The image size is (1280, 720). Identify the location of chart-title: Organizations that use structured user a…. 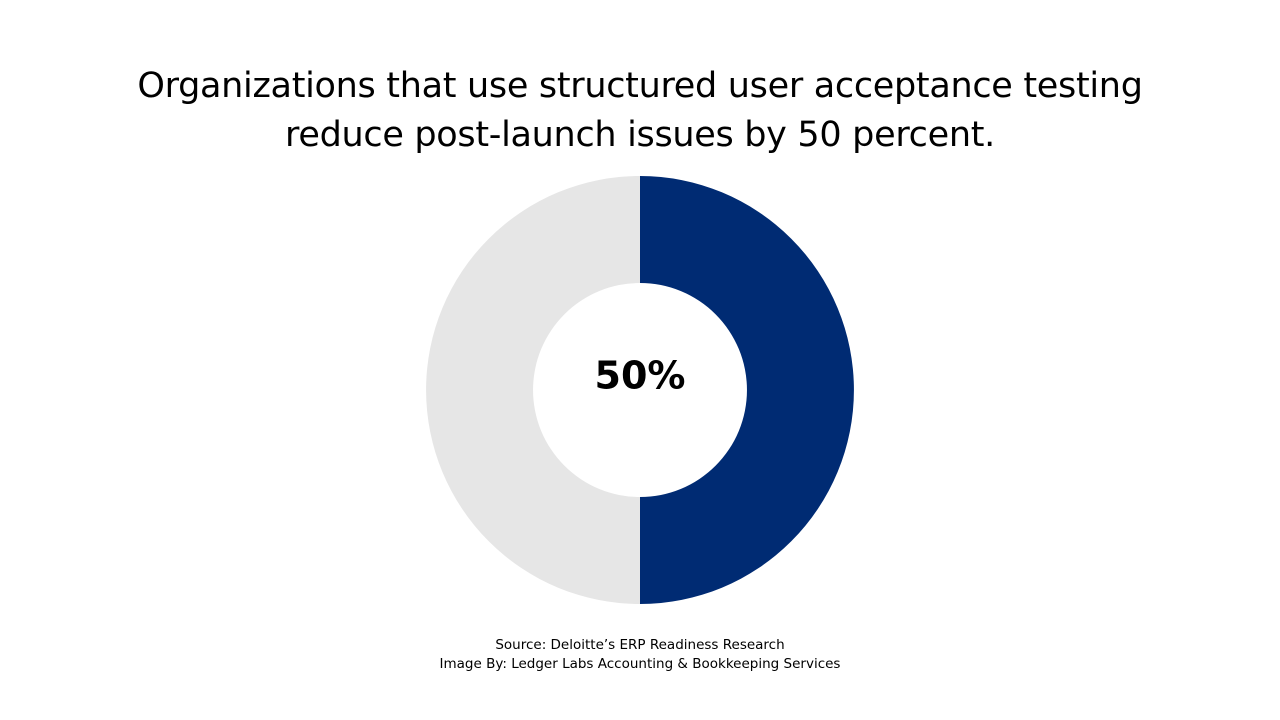
(640, 111).